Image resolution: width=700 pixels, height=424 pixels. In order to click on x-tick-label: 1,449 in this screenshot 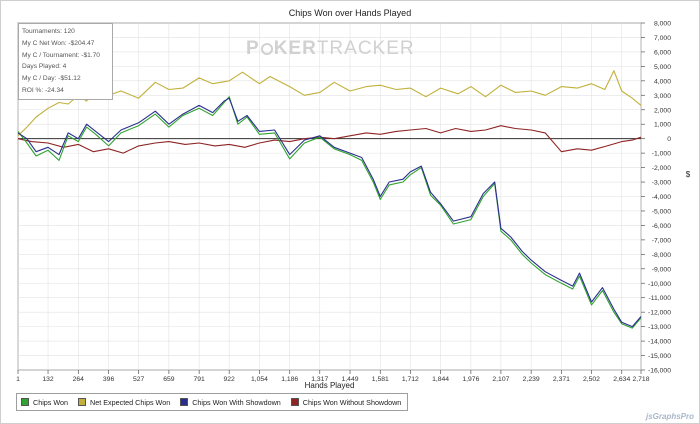, I will do `click(350, 379)`.